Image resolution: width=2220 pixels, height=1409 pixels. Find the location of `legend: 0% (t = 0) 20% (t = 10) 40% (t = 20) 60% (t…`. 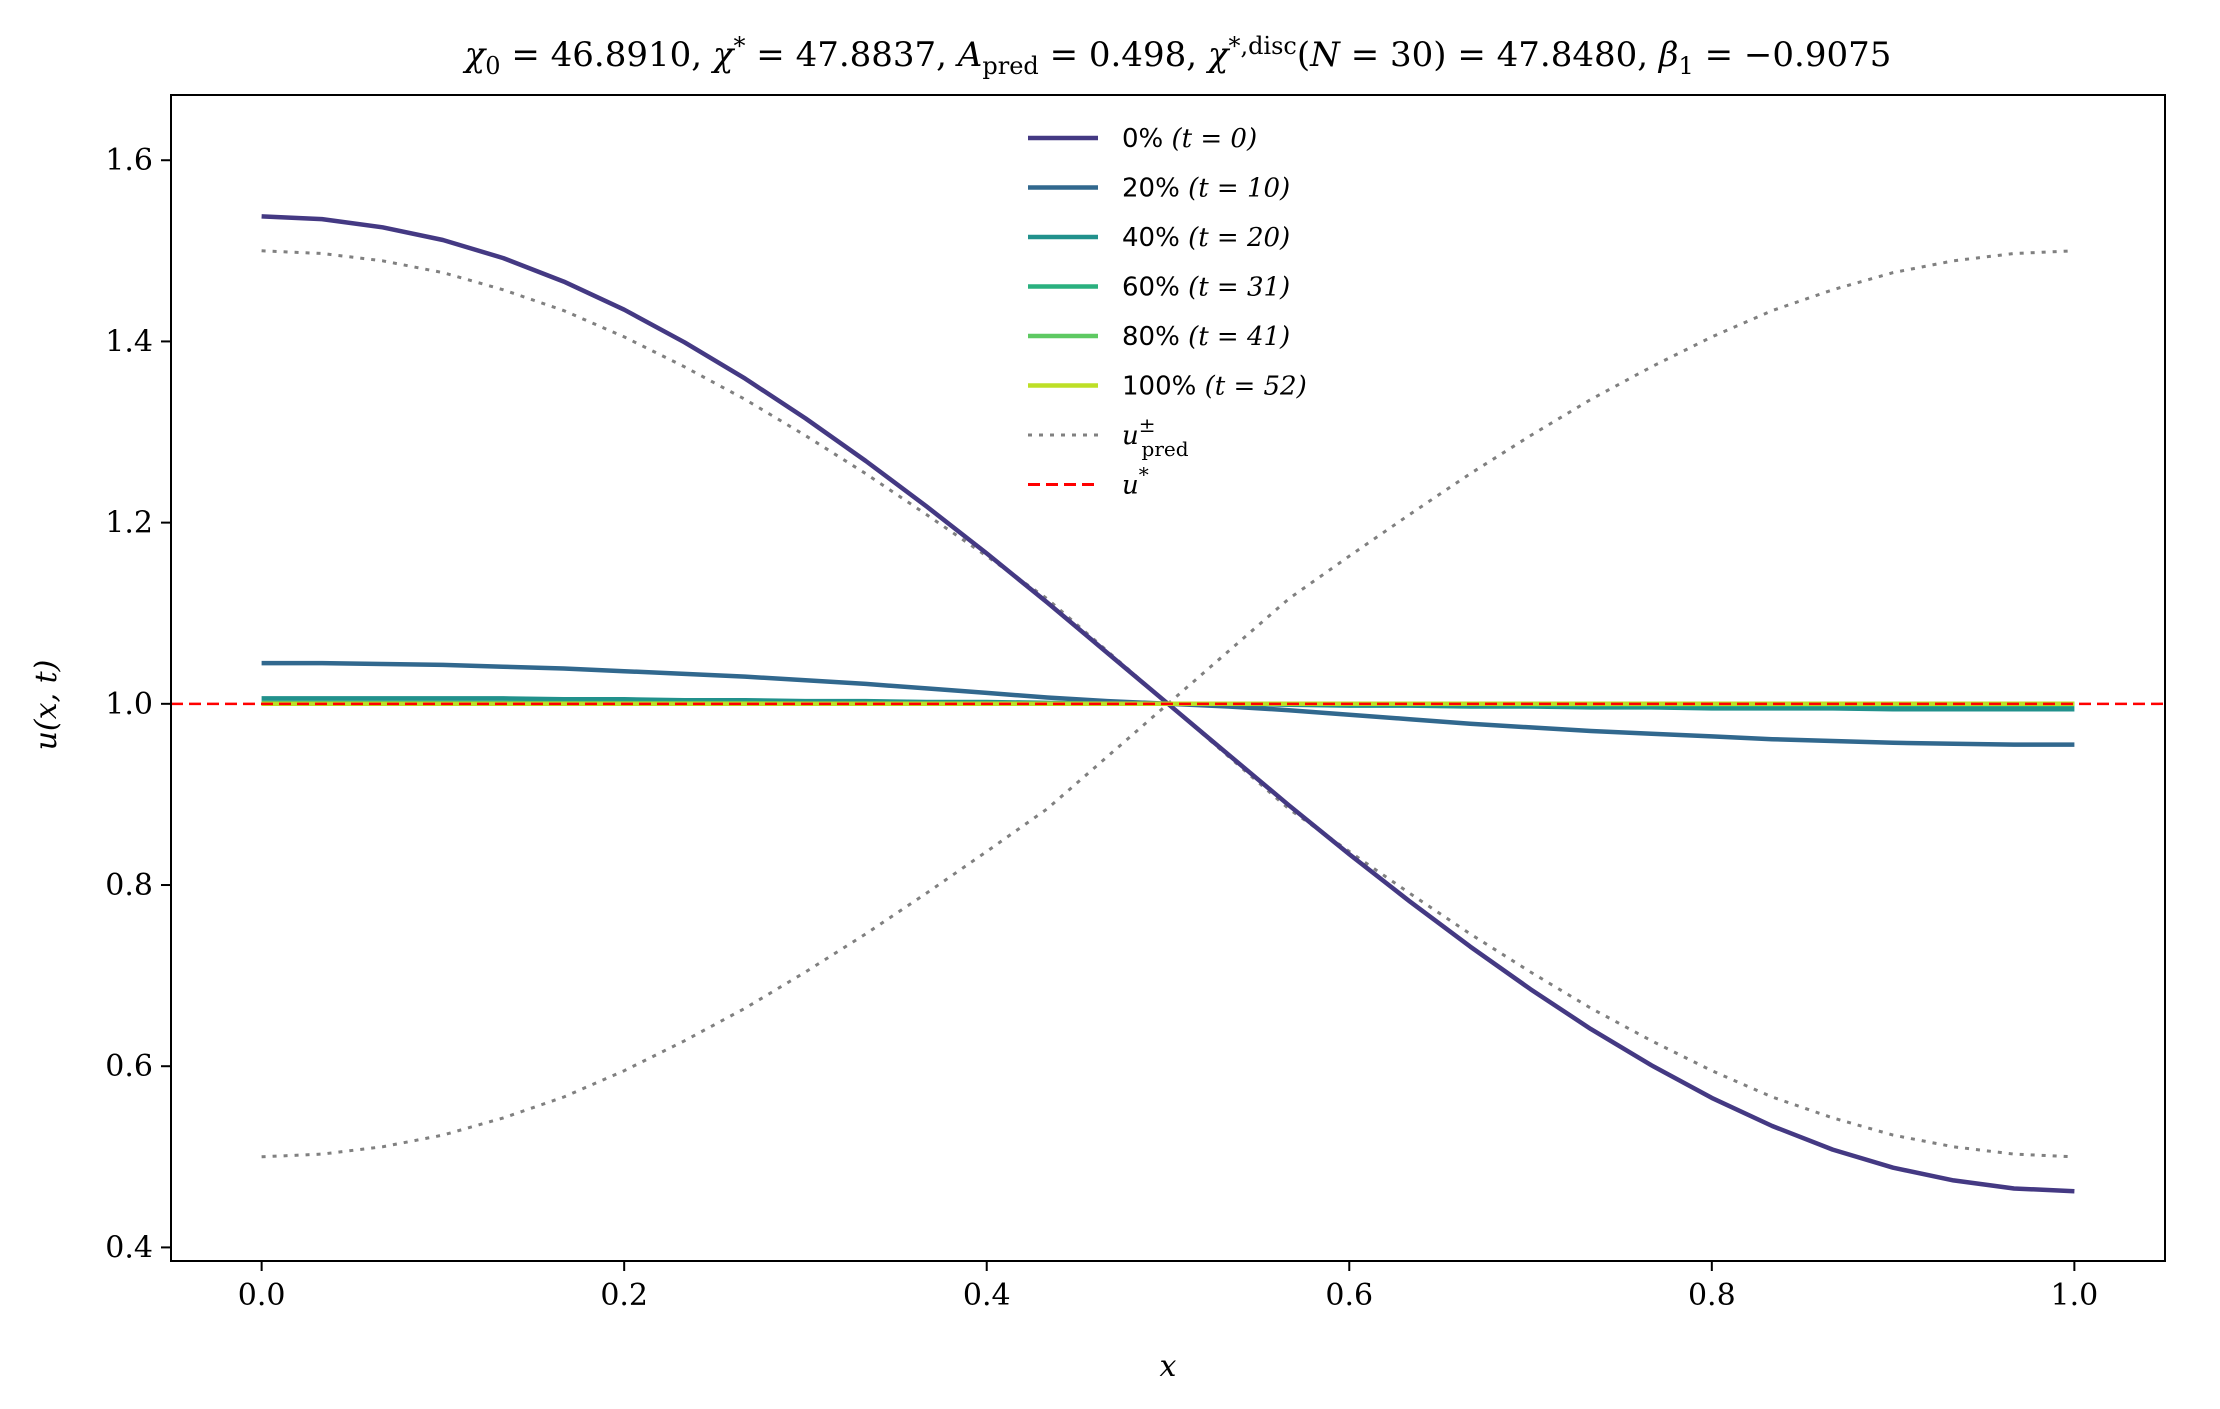

legend: 0% (t = 0) 20% (t = 10) 40% (t = 20) 60% (t… is located at coordinates (1167, 312).